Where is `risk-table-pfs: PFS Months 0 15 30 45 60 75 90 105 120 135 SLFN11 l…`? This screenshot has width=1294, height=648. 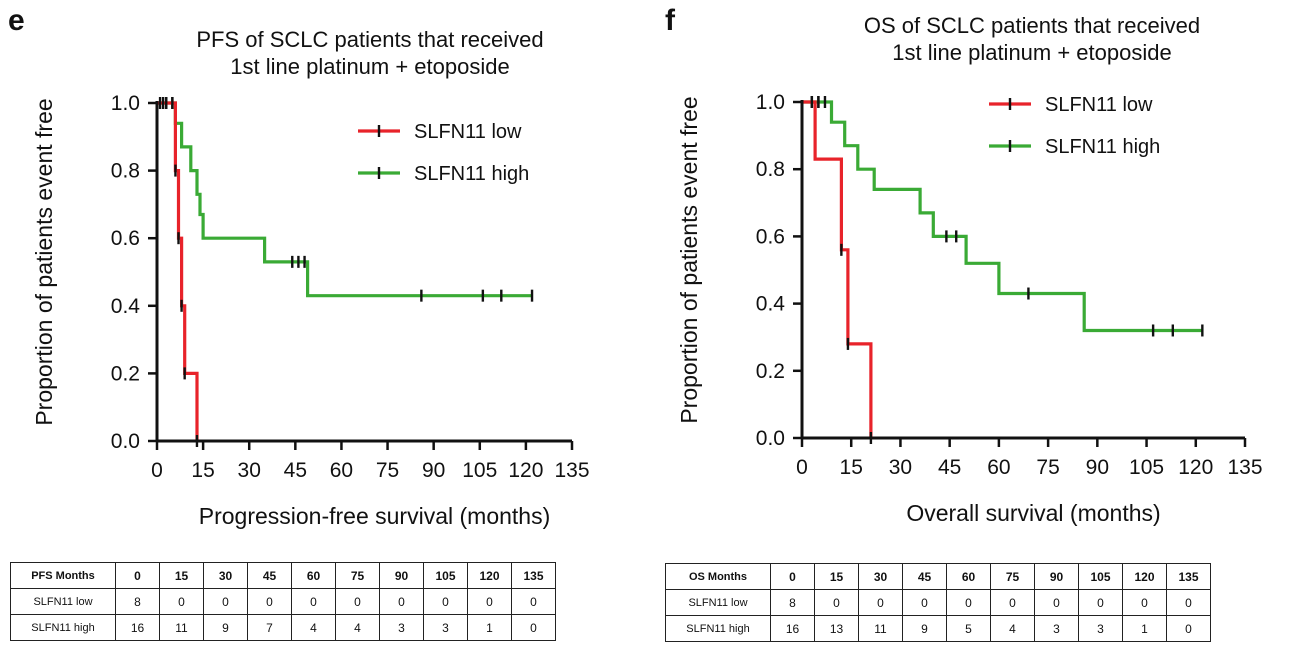 risk-table-pfs: PFS Months 0 15 30 45 60 75 90 105 120 135 SLFN11 l… is located at coordinates (283, 601).